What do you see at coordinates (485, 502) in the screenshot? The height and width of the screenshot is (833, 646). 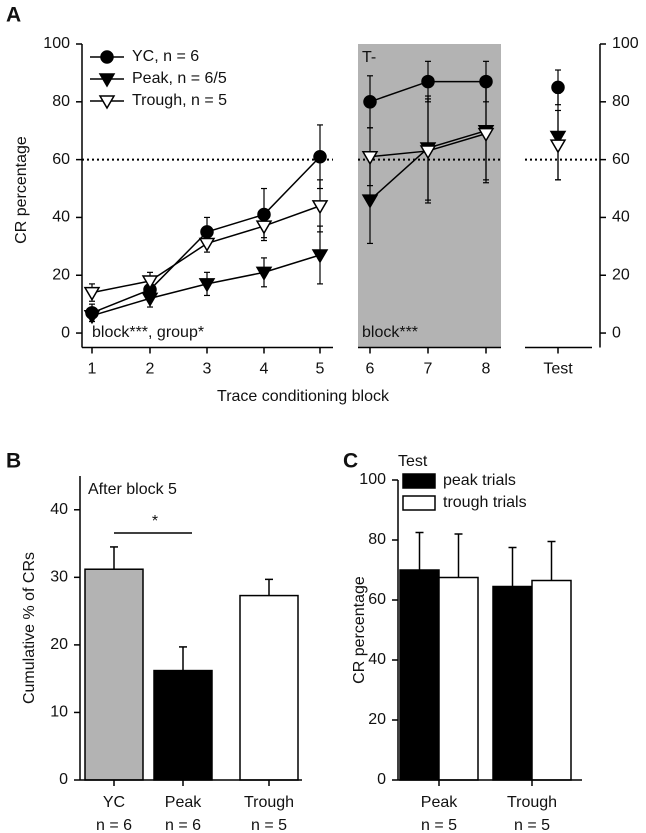 I see `legend-label: trough trials` at bounding box center [485, 502].